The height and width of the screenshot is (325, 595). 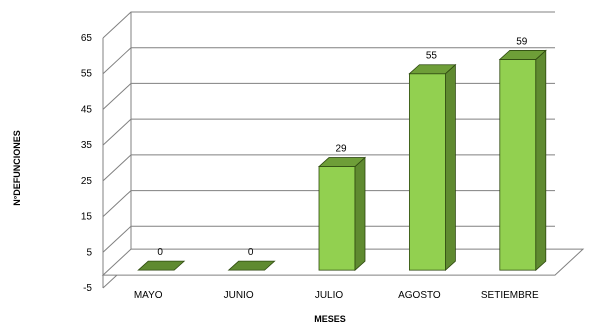 I want to click on x-tick-label: JUNIO, so click(x=239, y=295).